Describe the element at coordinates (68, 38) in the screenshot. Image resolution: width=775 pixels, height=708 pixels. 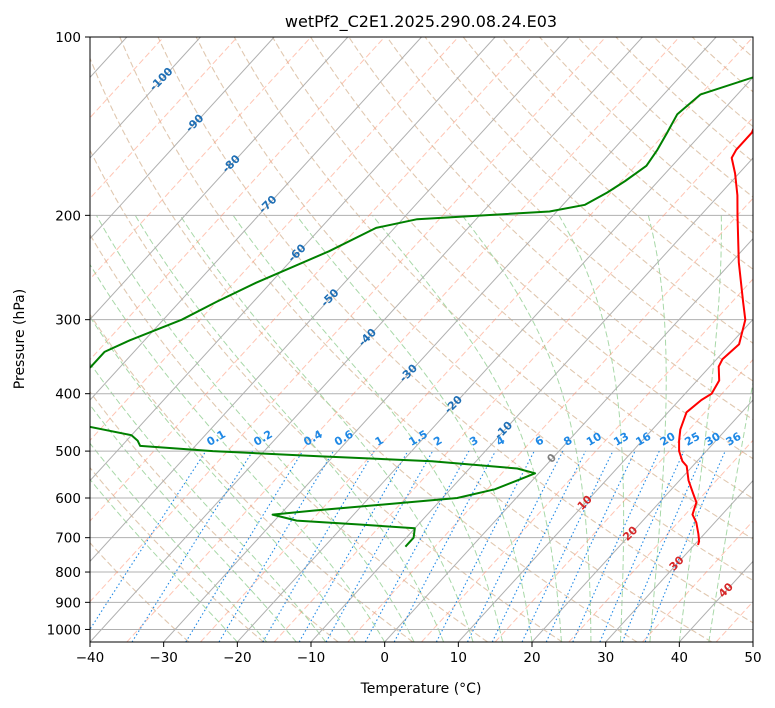
I see `y-tick-label: 100` at that location.